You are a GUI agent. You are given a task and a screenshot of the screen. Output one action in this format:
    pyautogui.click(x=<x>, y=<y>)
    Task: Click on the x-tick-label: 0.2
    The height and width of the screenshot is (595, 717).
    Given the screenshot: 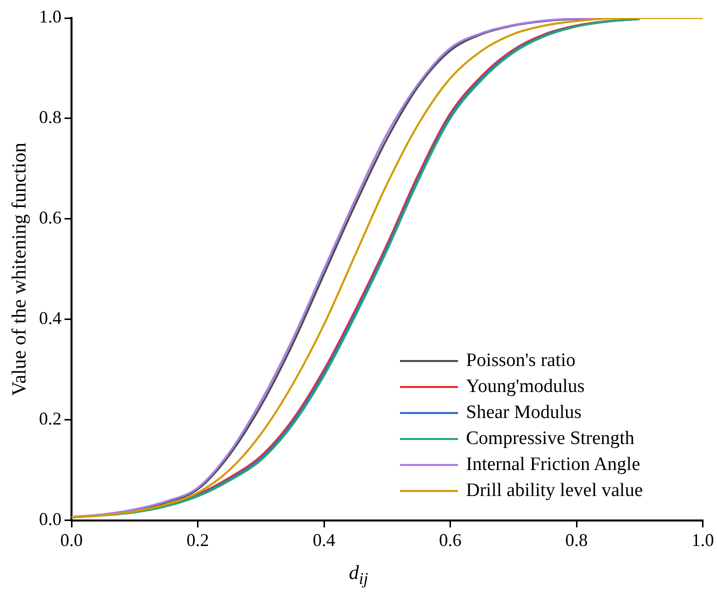 What is the action you would take?
    pyautogui.click(x=197, y=540)
    